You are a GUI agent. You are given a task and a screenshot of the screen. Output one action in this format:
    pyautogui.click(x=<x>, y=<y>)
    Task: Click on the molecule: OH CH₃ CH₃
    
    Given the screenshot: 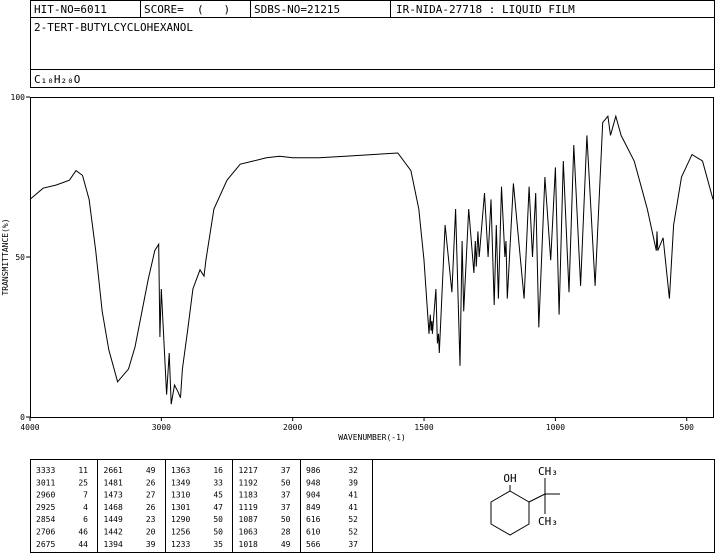 What is the action you would take?
    pyautogui.click(x=525, y=500)
    